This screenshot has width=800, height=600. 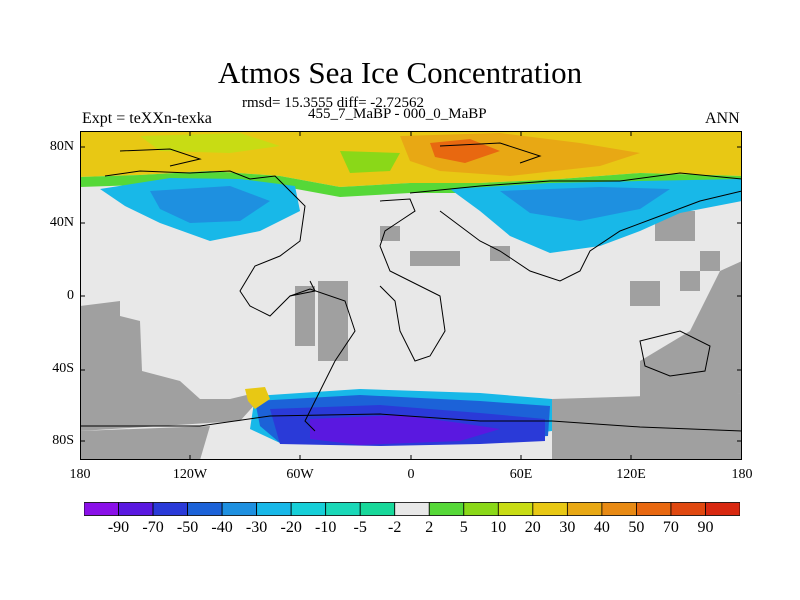 I want to click on lon-label-120e: 120E, so click(x=631, y=474).